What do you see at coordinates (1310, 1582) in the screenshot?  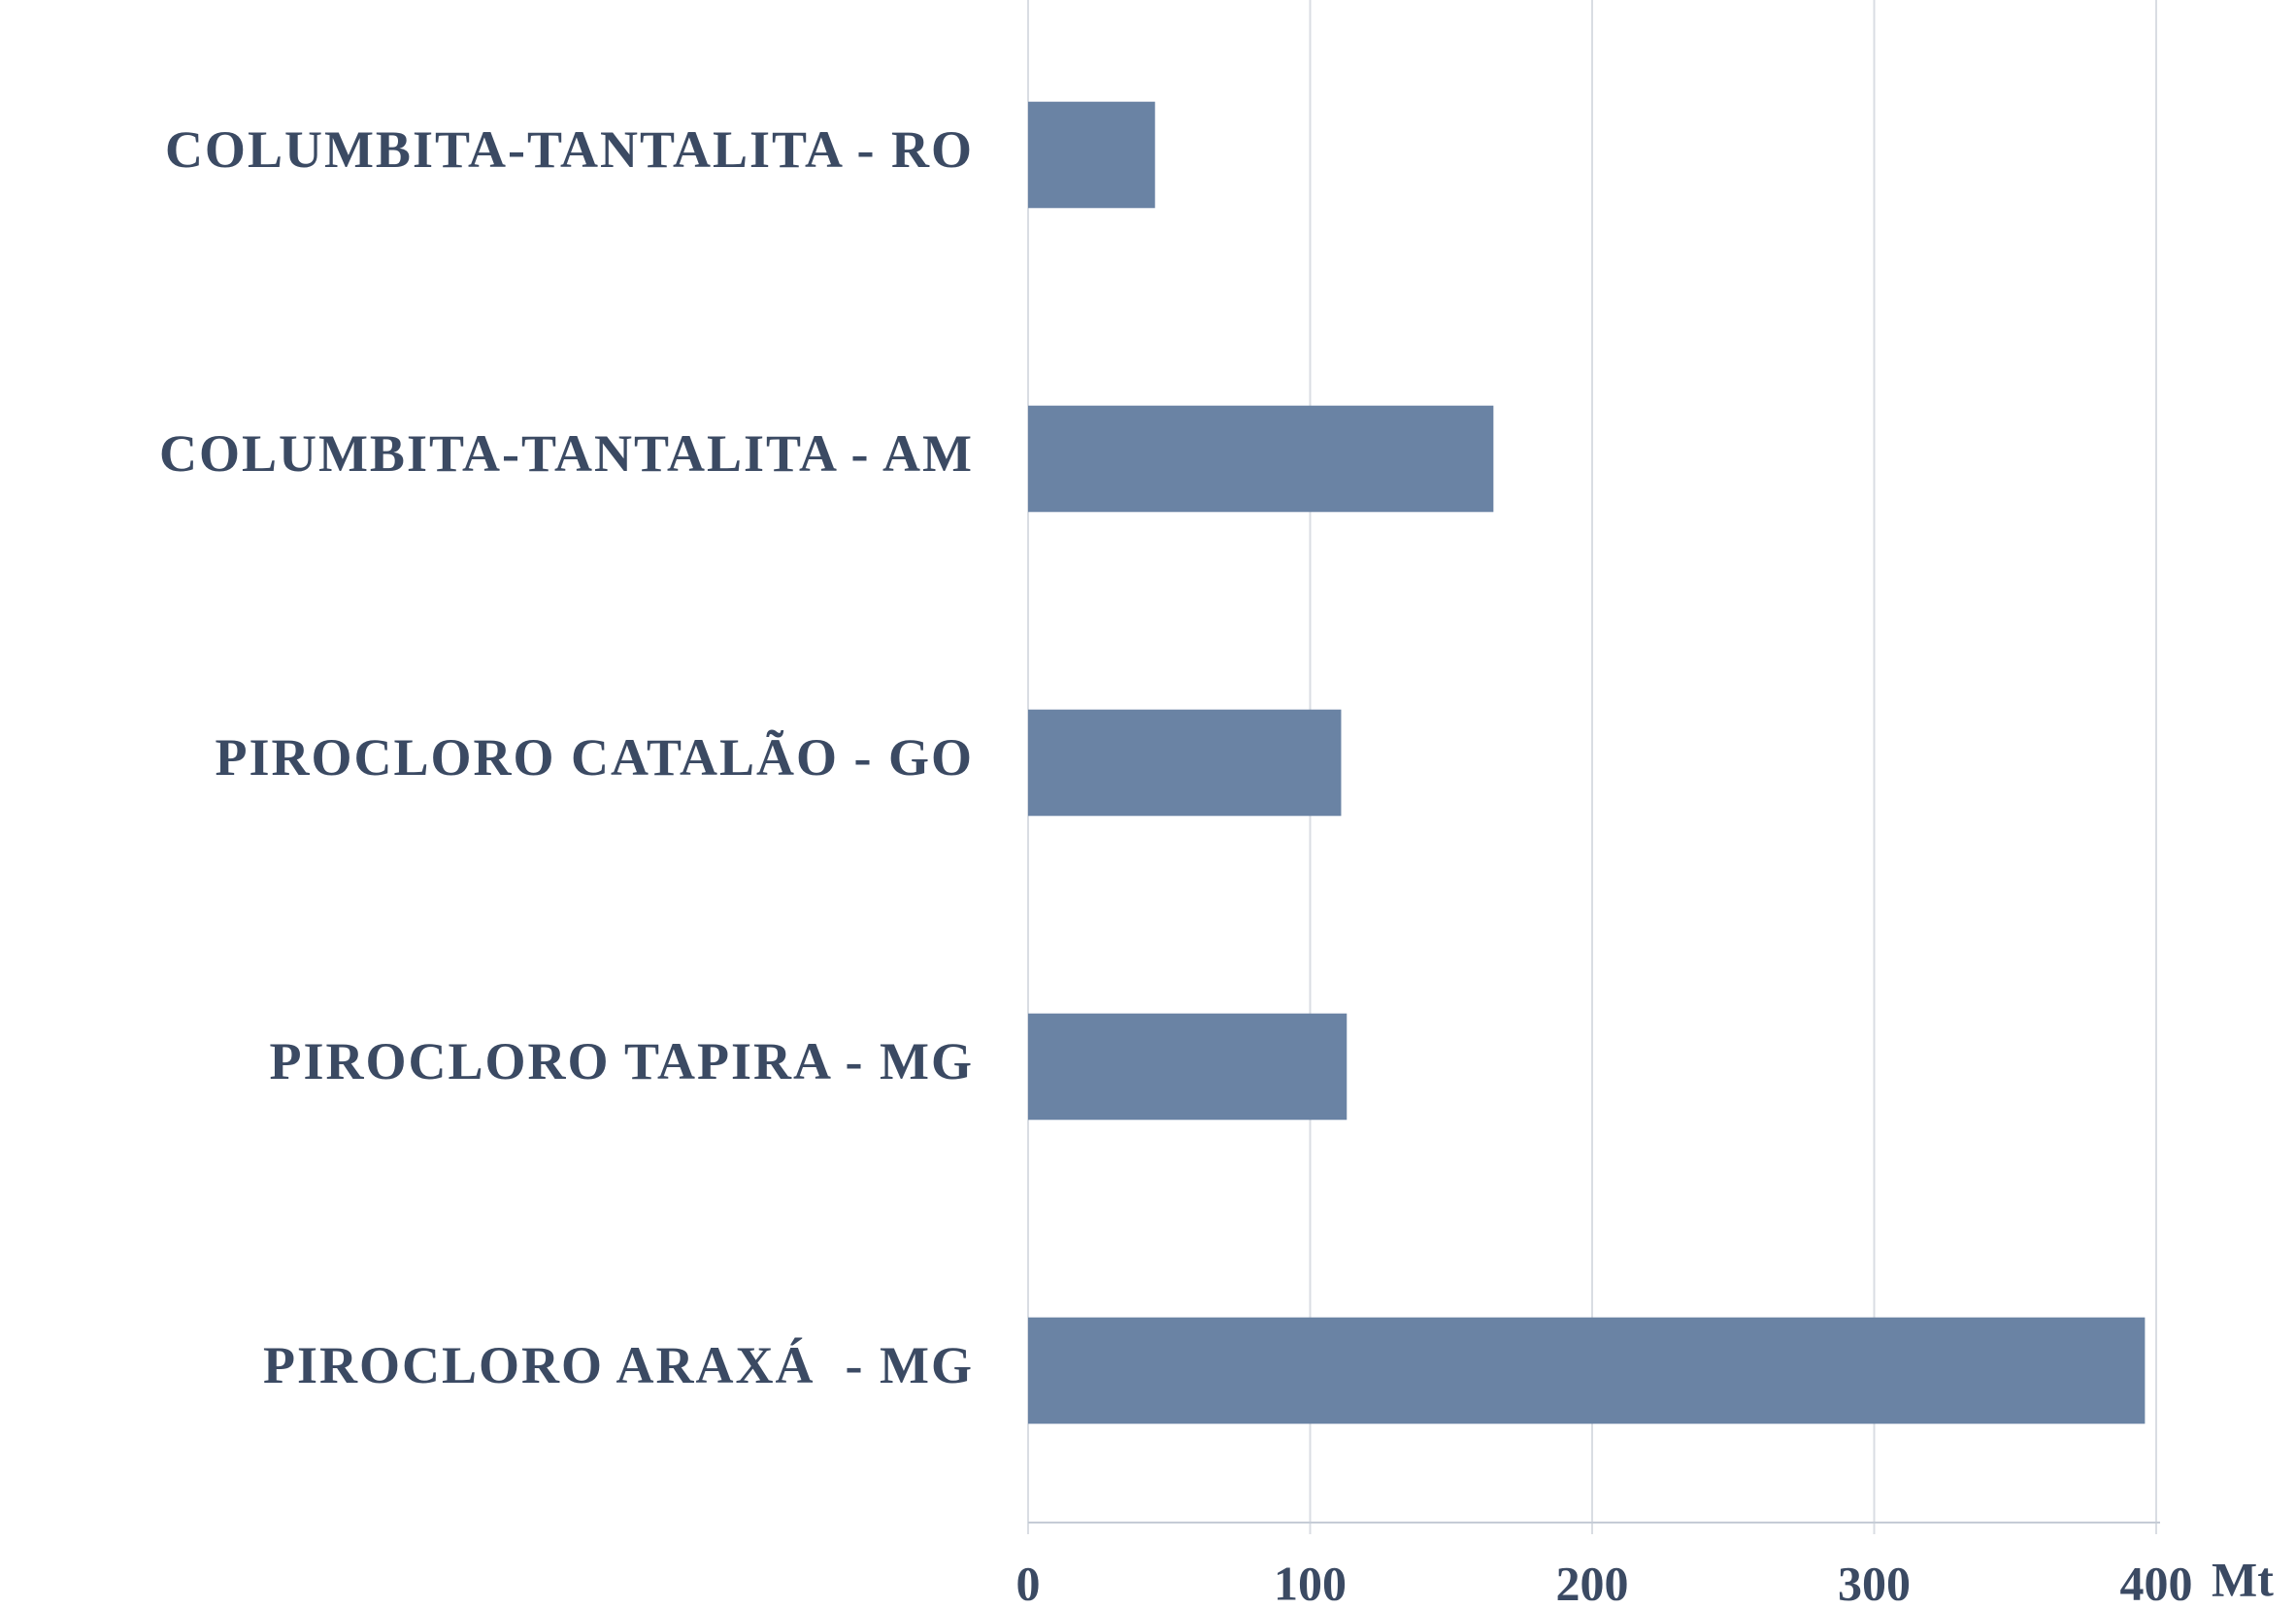 I see `x-tick-label: 100` at bounding box center [1310, 1582].